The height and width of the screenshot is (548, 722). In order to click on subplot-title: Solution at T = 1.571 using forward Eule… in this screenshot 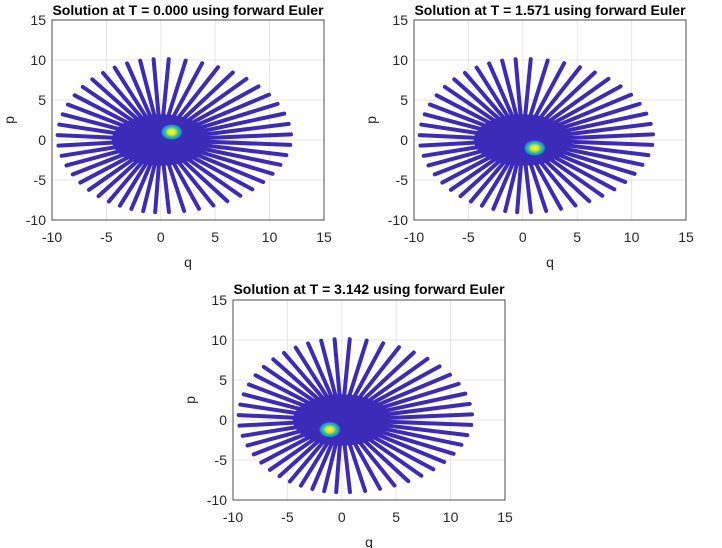, I will do `click(550, 10)`.